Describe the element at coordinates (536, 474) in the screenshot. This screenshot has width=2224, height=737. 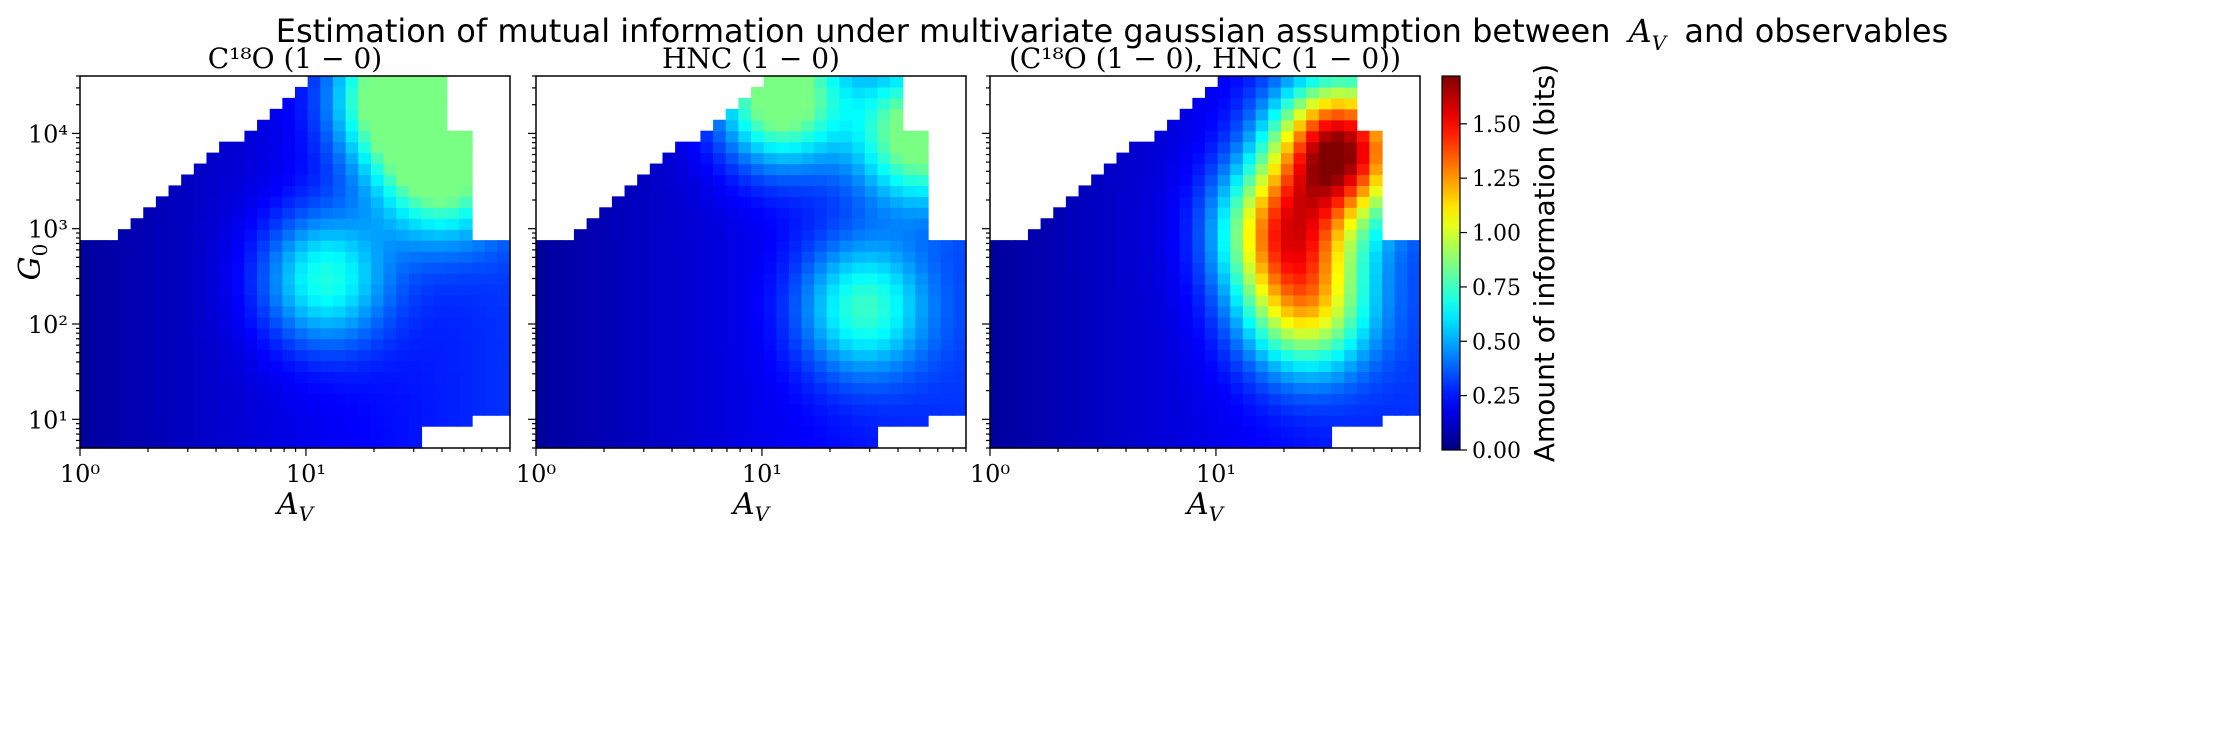
I see `x-tick-label: 10⁰` at that location.